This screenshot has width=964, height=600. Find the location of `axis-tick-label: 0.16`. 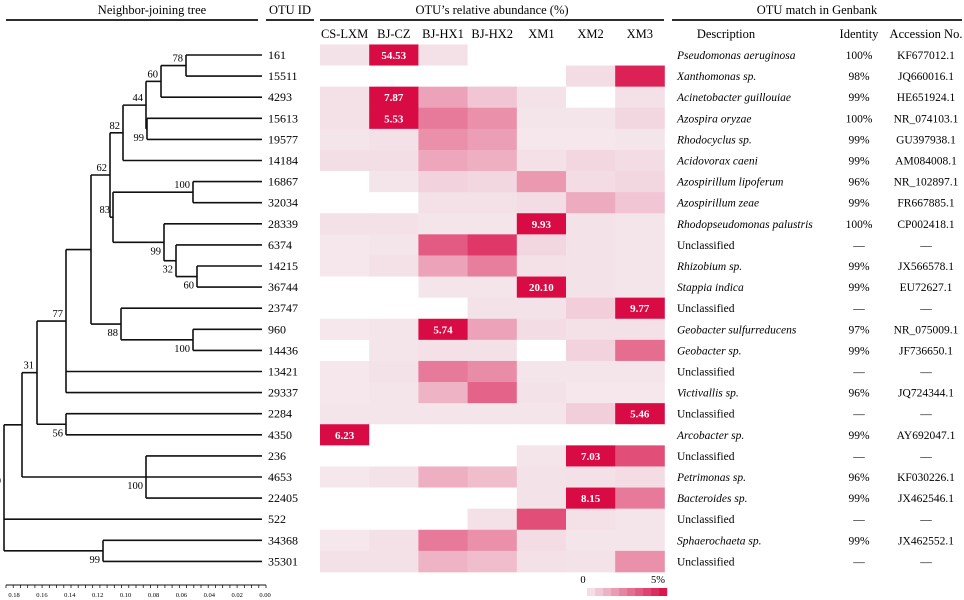

axis-tick-label: 0.16 is located at coordinates (42, 595).